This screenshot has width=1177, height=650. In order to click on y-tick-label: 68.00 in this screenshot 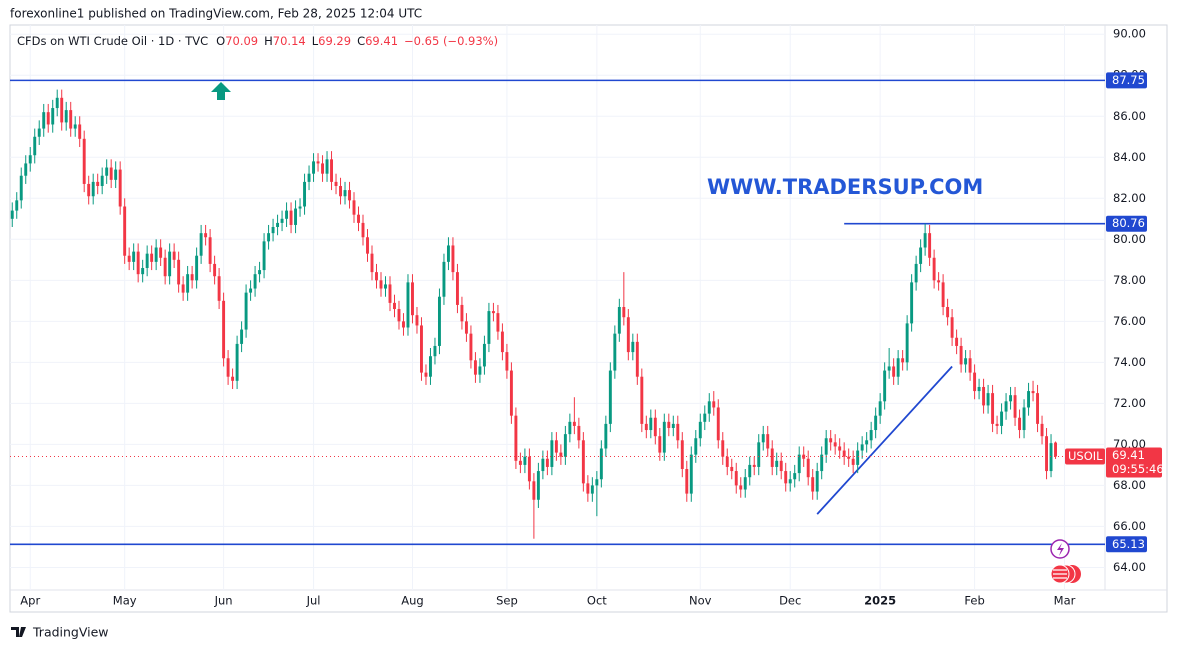, I will do `click(1129, 485)`.